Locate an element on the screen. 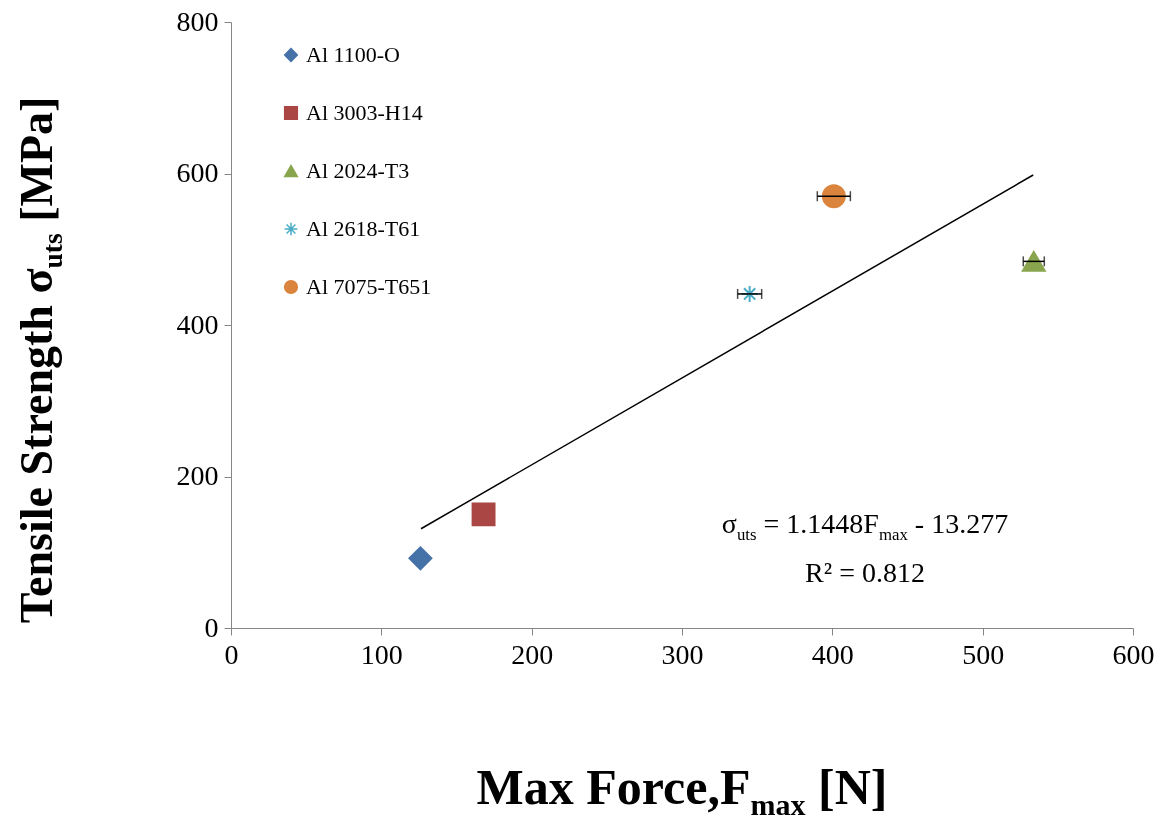 This screenshot has height=826, width=1168. y-tick-label: 800 is located at coordinates (197, 21).